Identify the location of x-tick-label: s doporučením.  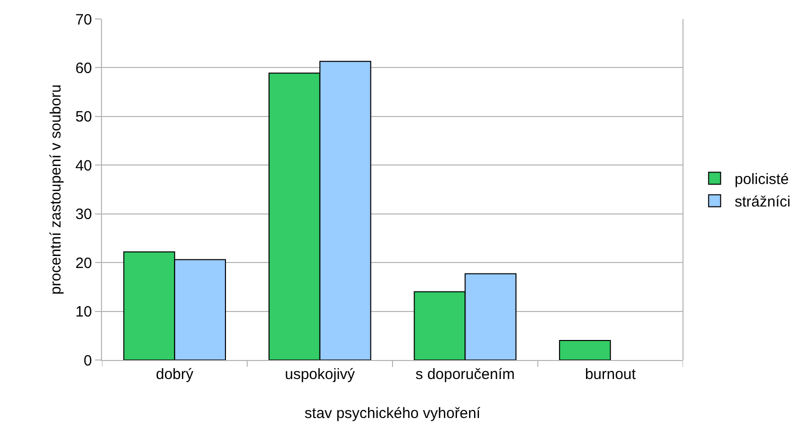
(465, 374).